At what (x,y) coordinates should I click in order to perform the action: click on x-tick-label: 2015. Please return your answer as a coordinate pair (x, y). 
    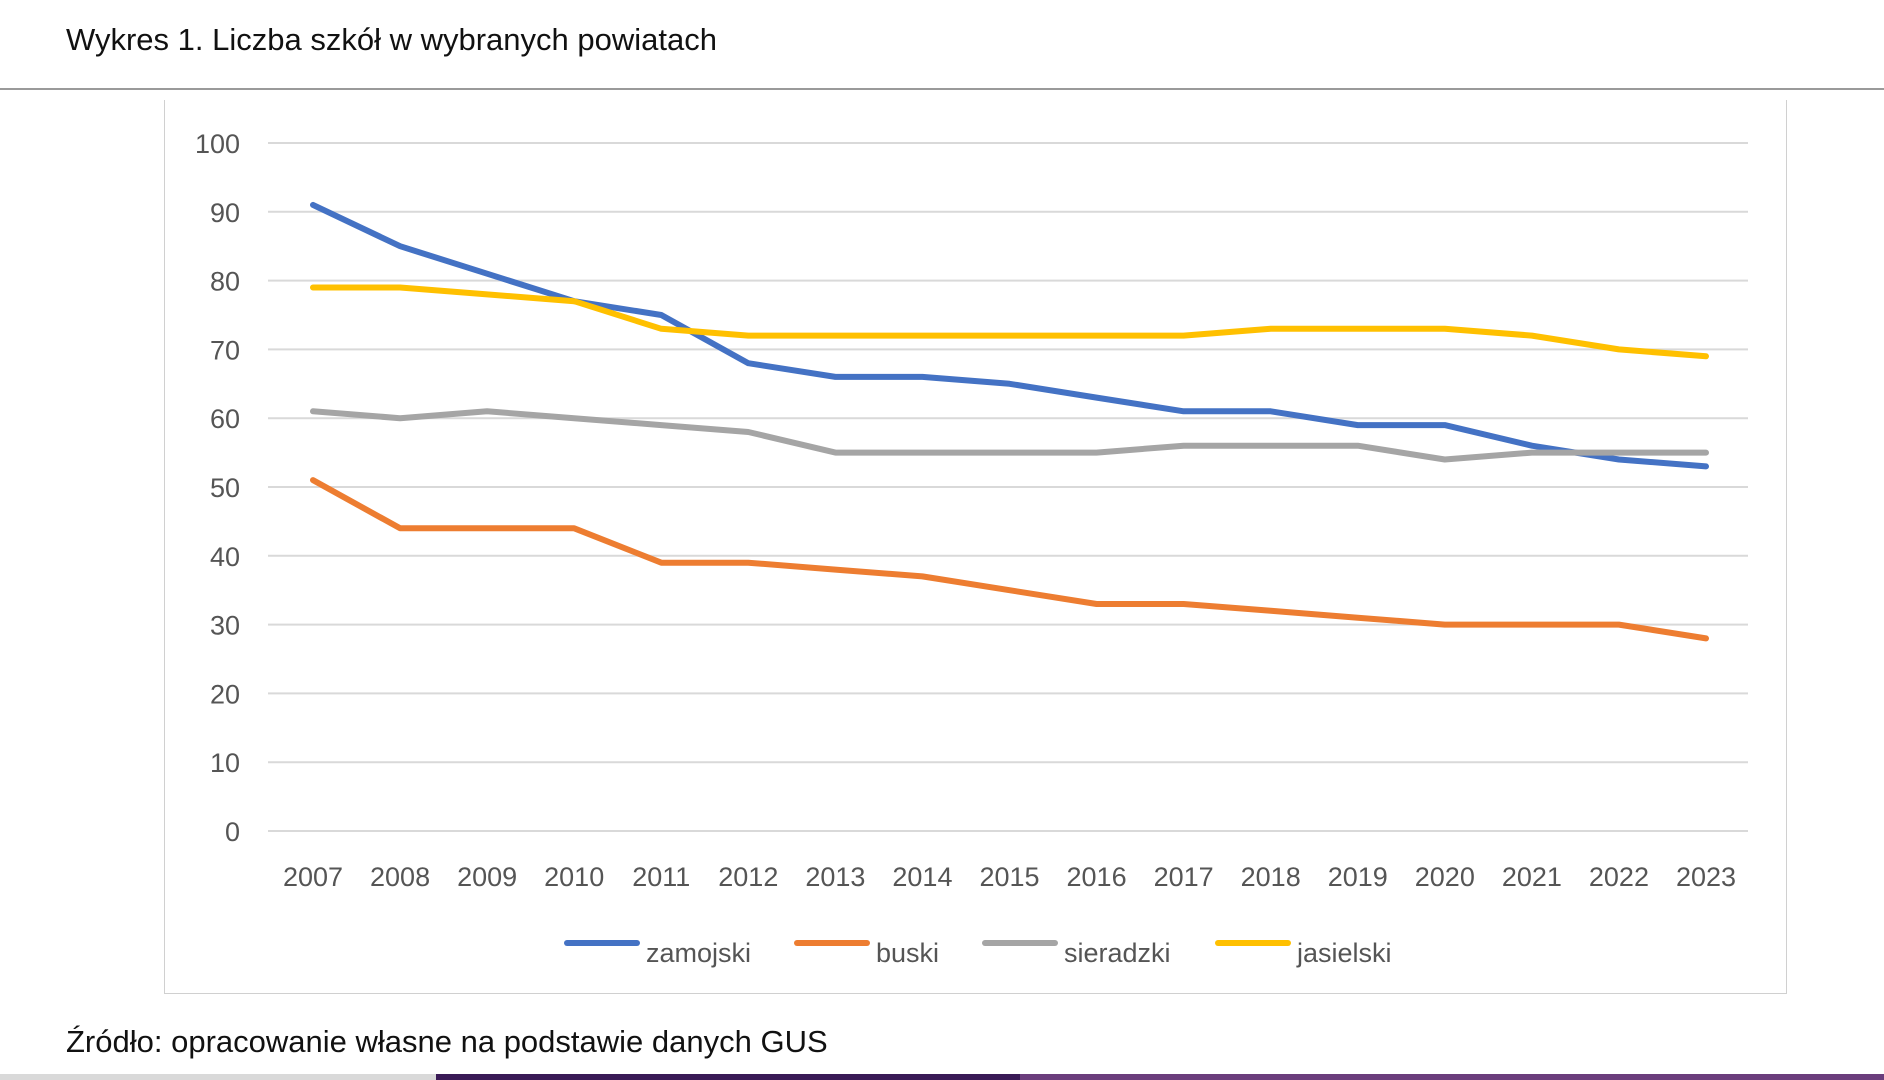
    Looking at the image, I should click on (1009, 877).